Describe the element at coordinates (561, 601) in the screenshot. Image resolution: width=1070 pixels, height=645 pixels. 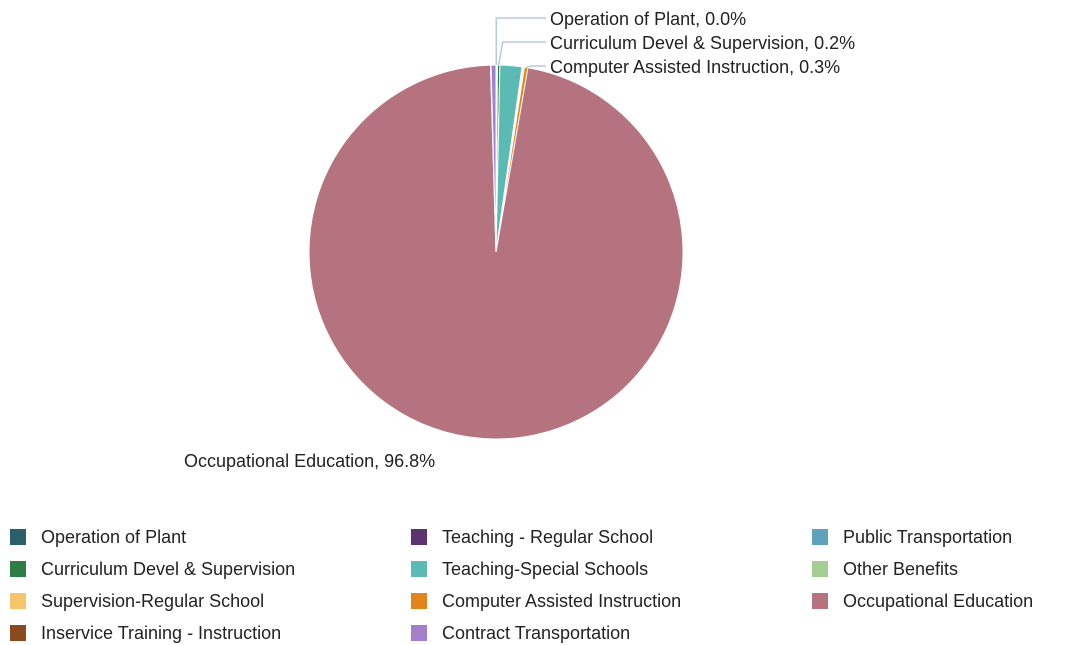
I see `legend-label: Computer Assisted Instruction` at that location.